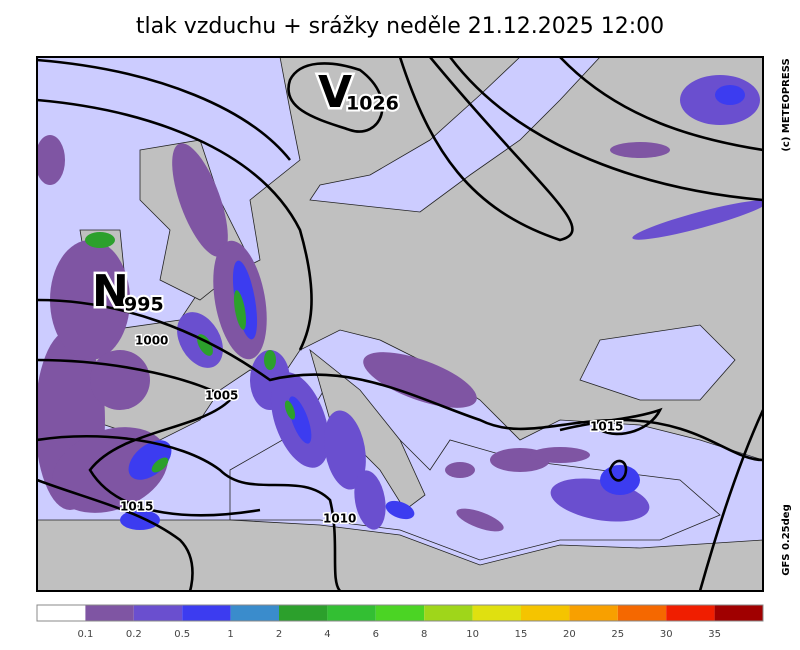 The width and height of the screenshot is (800, 650). Describe the element at coordinates (376, 634) in the screenshot. I see `colorbar-tick-label: 6` at that location.